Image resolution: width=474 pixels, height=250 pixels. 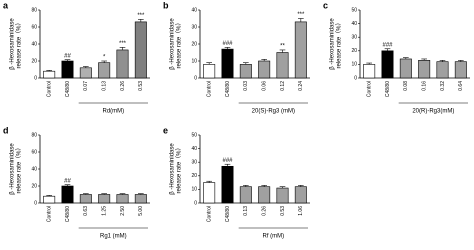 I want to click on x-tick-label: 5.00, so click(x=141, y=211).